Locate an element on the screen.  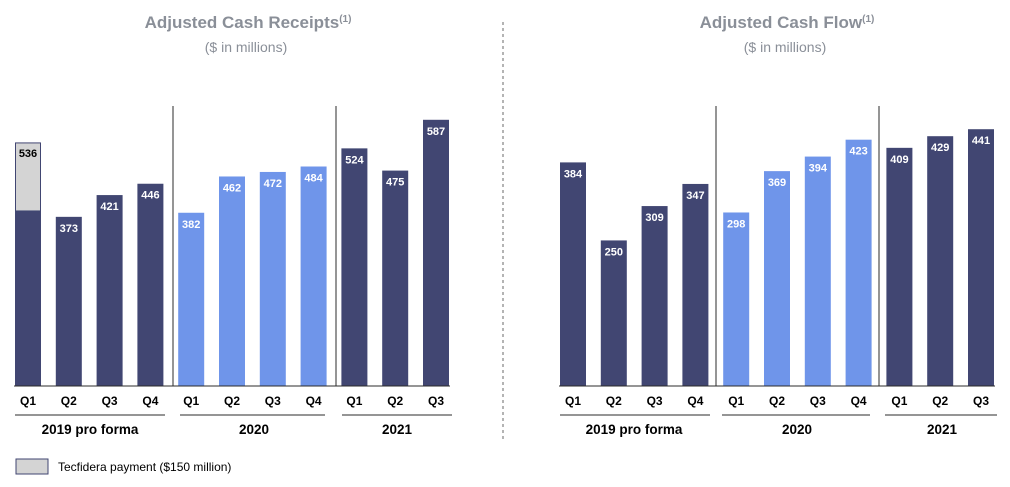
legend: Tecfidera payment ($150 million) is located at coordinates (123, 466).